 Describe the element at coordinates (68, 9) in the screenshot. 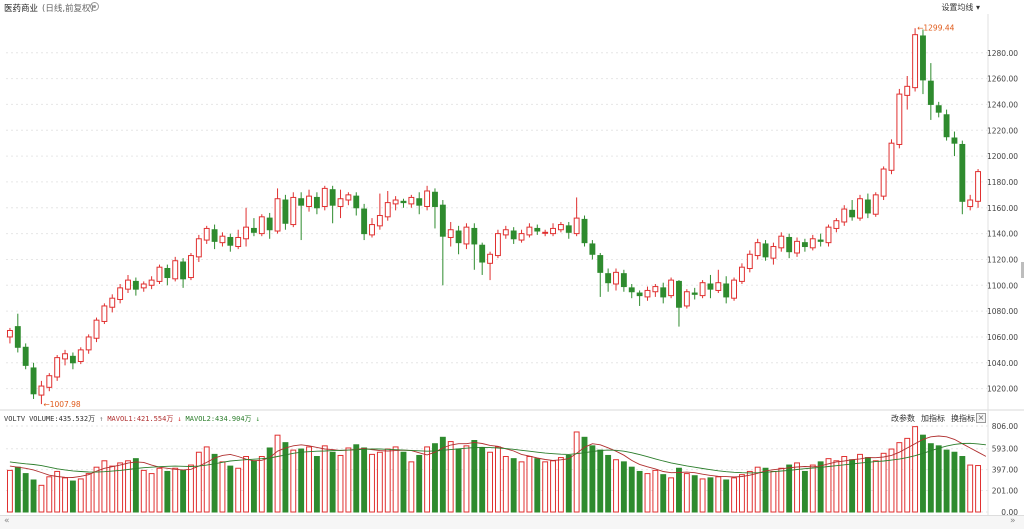

I see `title-subtitle: (日线,前复权)` at that location.